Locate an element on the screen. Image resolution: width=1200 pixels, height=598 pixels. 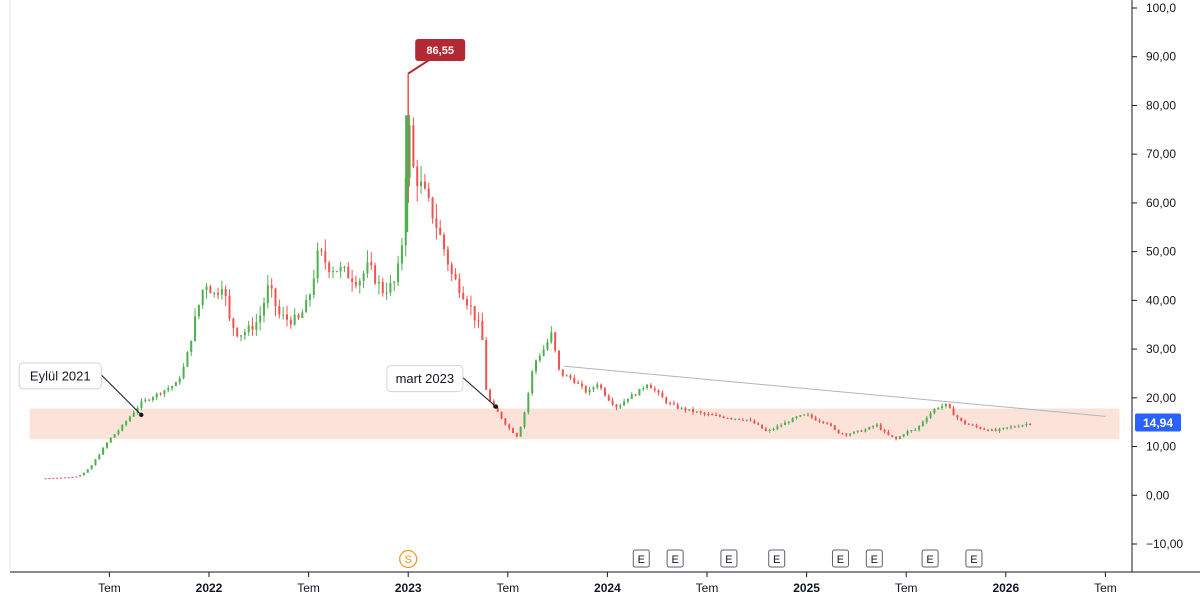
callout-box is located at coordinates (60, 376).